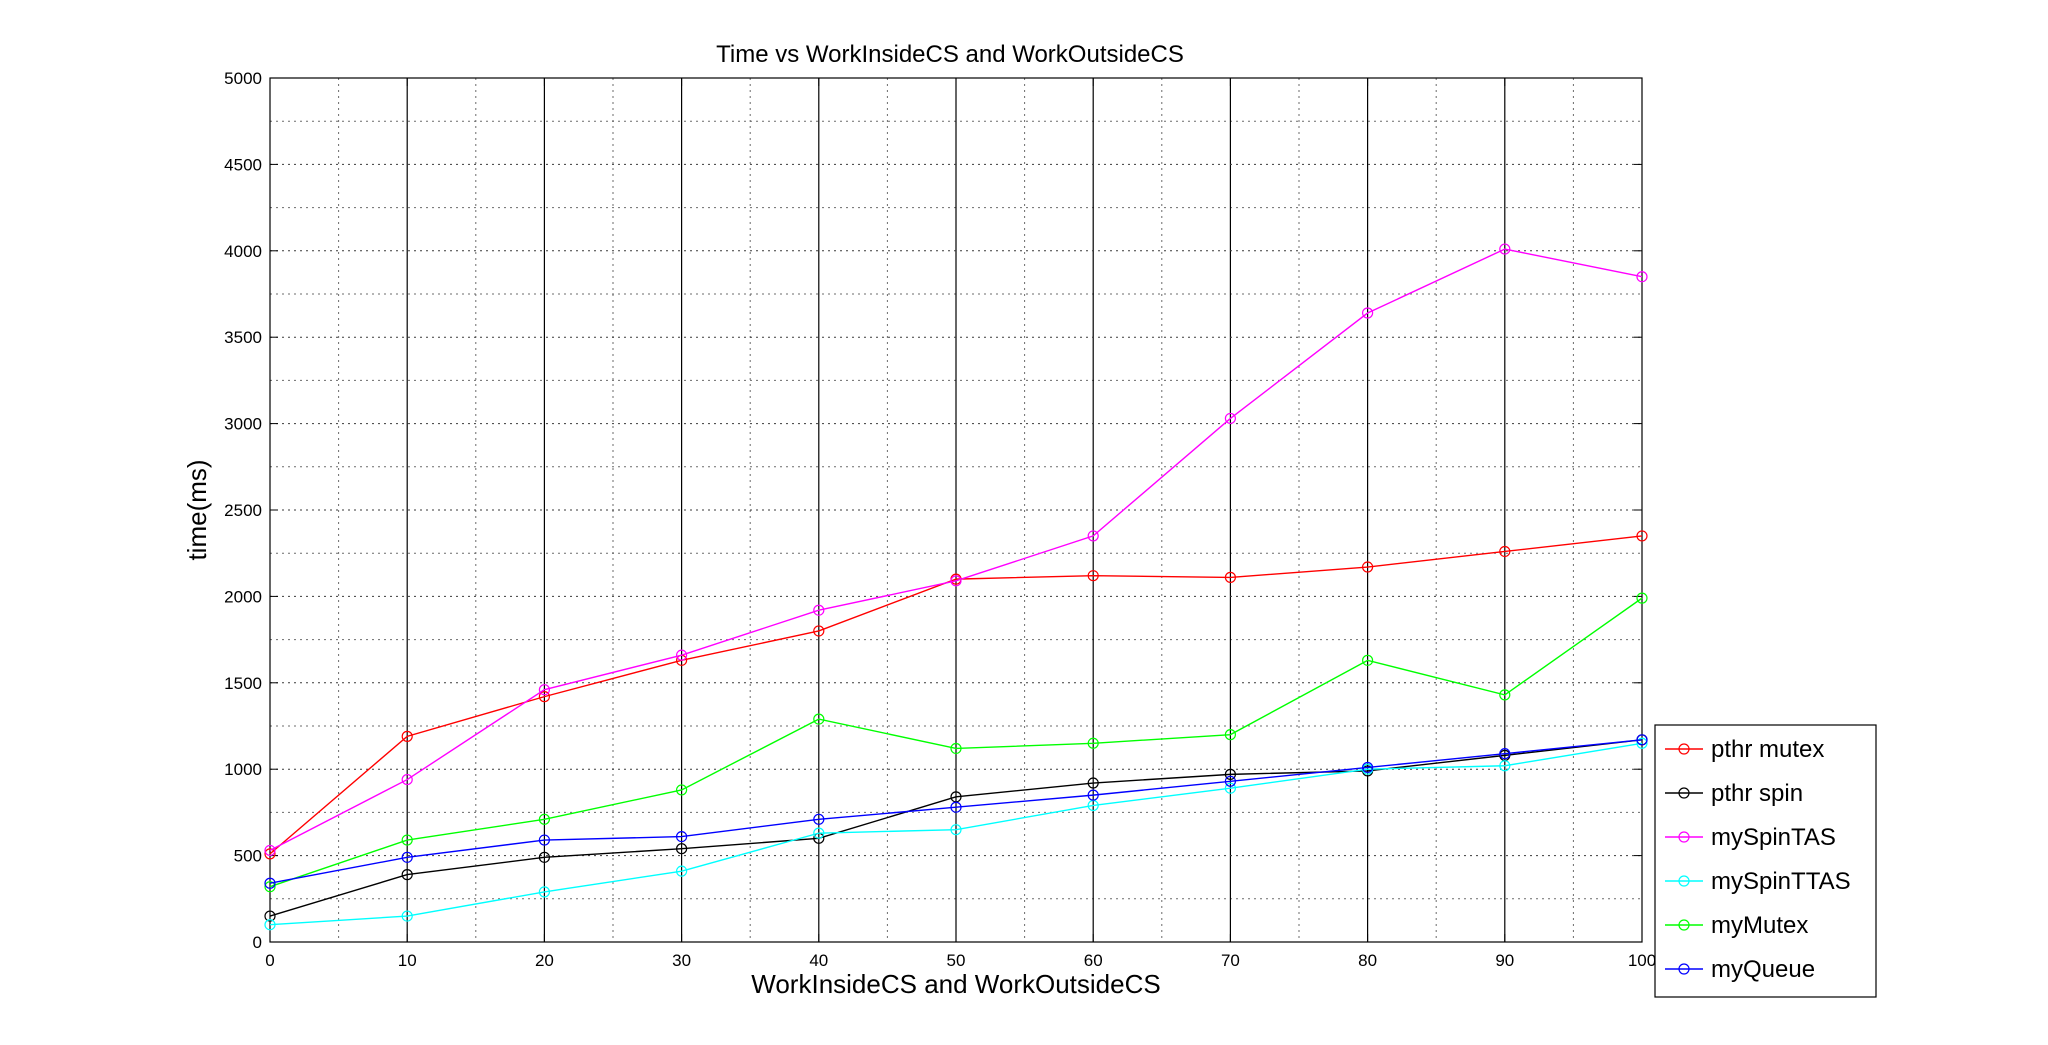 This screenshot has height=1045, width=2048. Describe the element at coordinates (1504, 960) in the screenshot. I see `x-tick-label: 90` at that location.